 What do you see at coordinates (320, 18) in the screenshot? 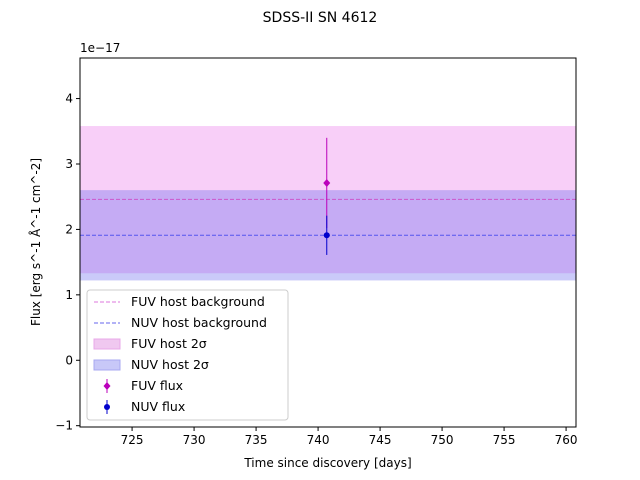
I see `chart-title: SDSS-II SN 4612` at bounding box center [320, 18].